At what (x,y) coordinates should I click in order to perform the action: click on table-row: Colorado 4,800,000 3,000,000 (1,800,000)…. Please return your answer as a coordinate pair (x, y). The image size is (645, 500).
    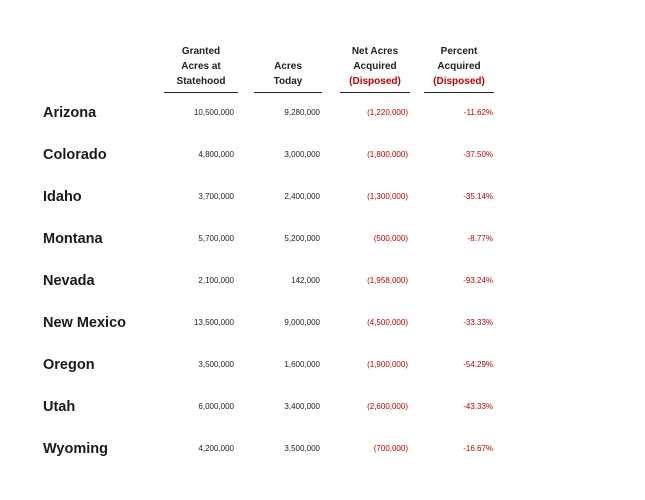
    Looking at the image, I should click on (322, 156).